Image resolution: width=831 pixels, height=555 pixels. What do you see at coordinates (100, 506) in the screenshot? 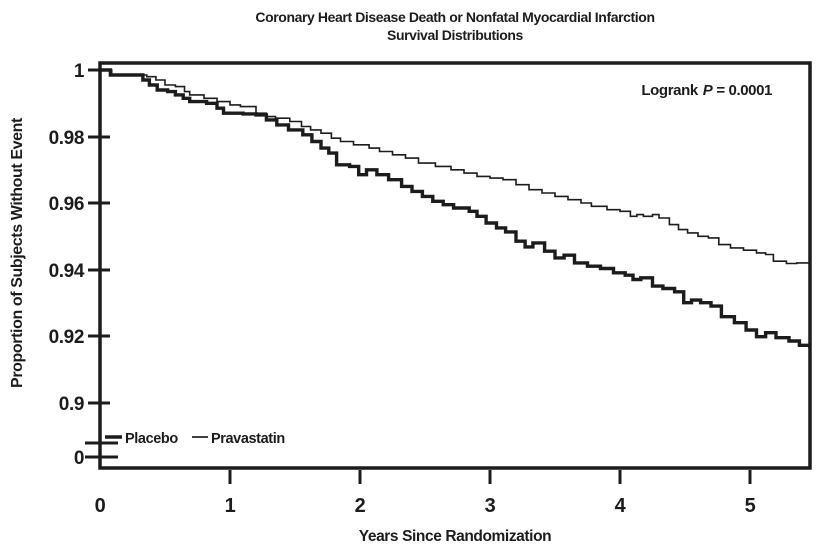
I see `x-tick-label: 0` at bounding box center [100, 506].